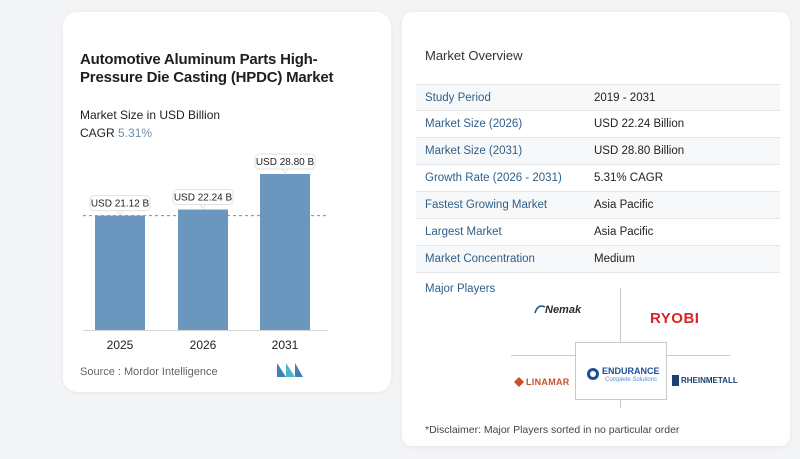  Describe the element at coordinates (474, 151) in the screenshot. I see `overview-key: Market Size (2031)` at that location.